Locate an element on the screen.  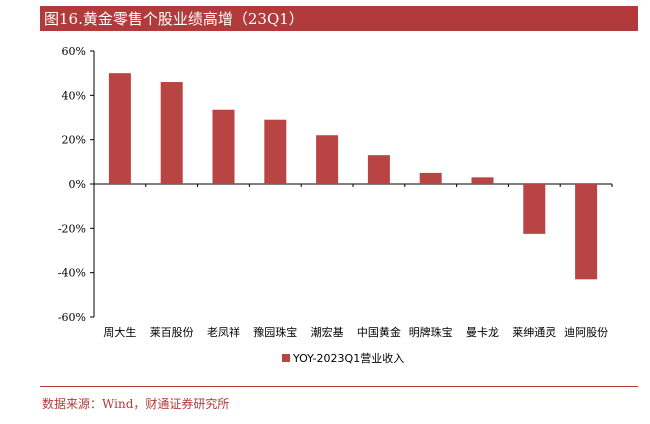
x-category-label: 迪阿股份 is located at coordinates (586, 332).